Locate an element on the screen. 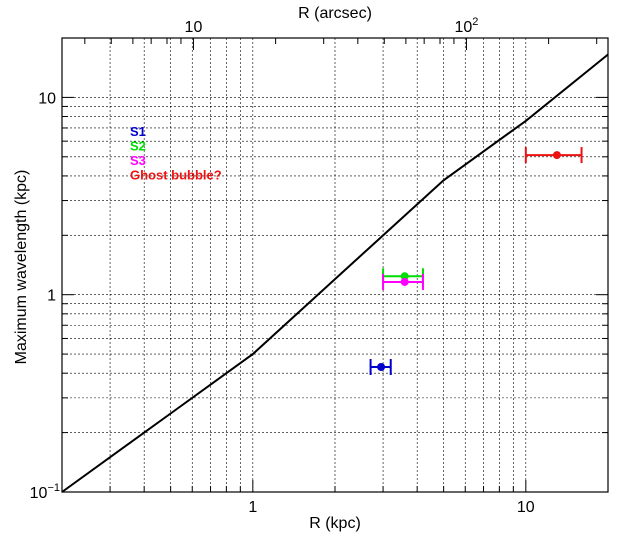  legend-entry: Ghost bubble? is located at coordinates (176, 175).